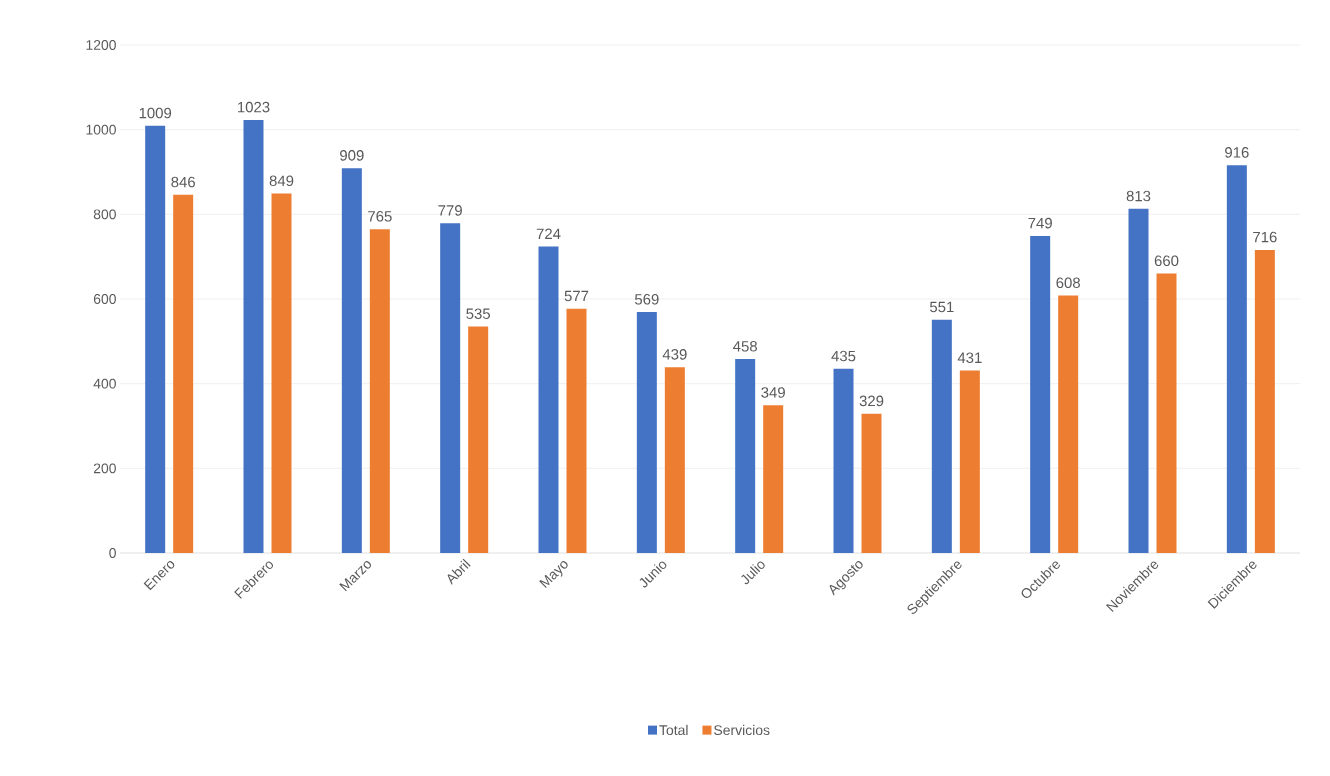 This screenshot has width=1330, height=776. Describe the element at coordinates (969, 358) in the screenshot. I see `data-label: 431` at that location.